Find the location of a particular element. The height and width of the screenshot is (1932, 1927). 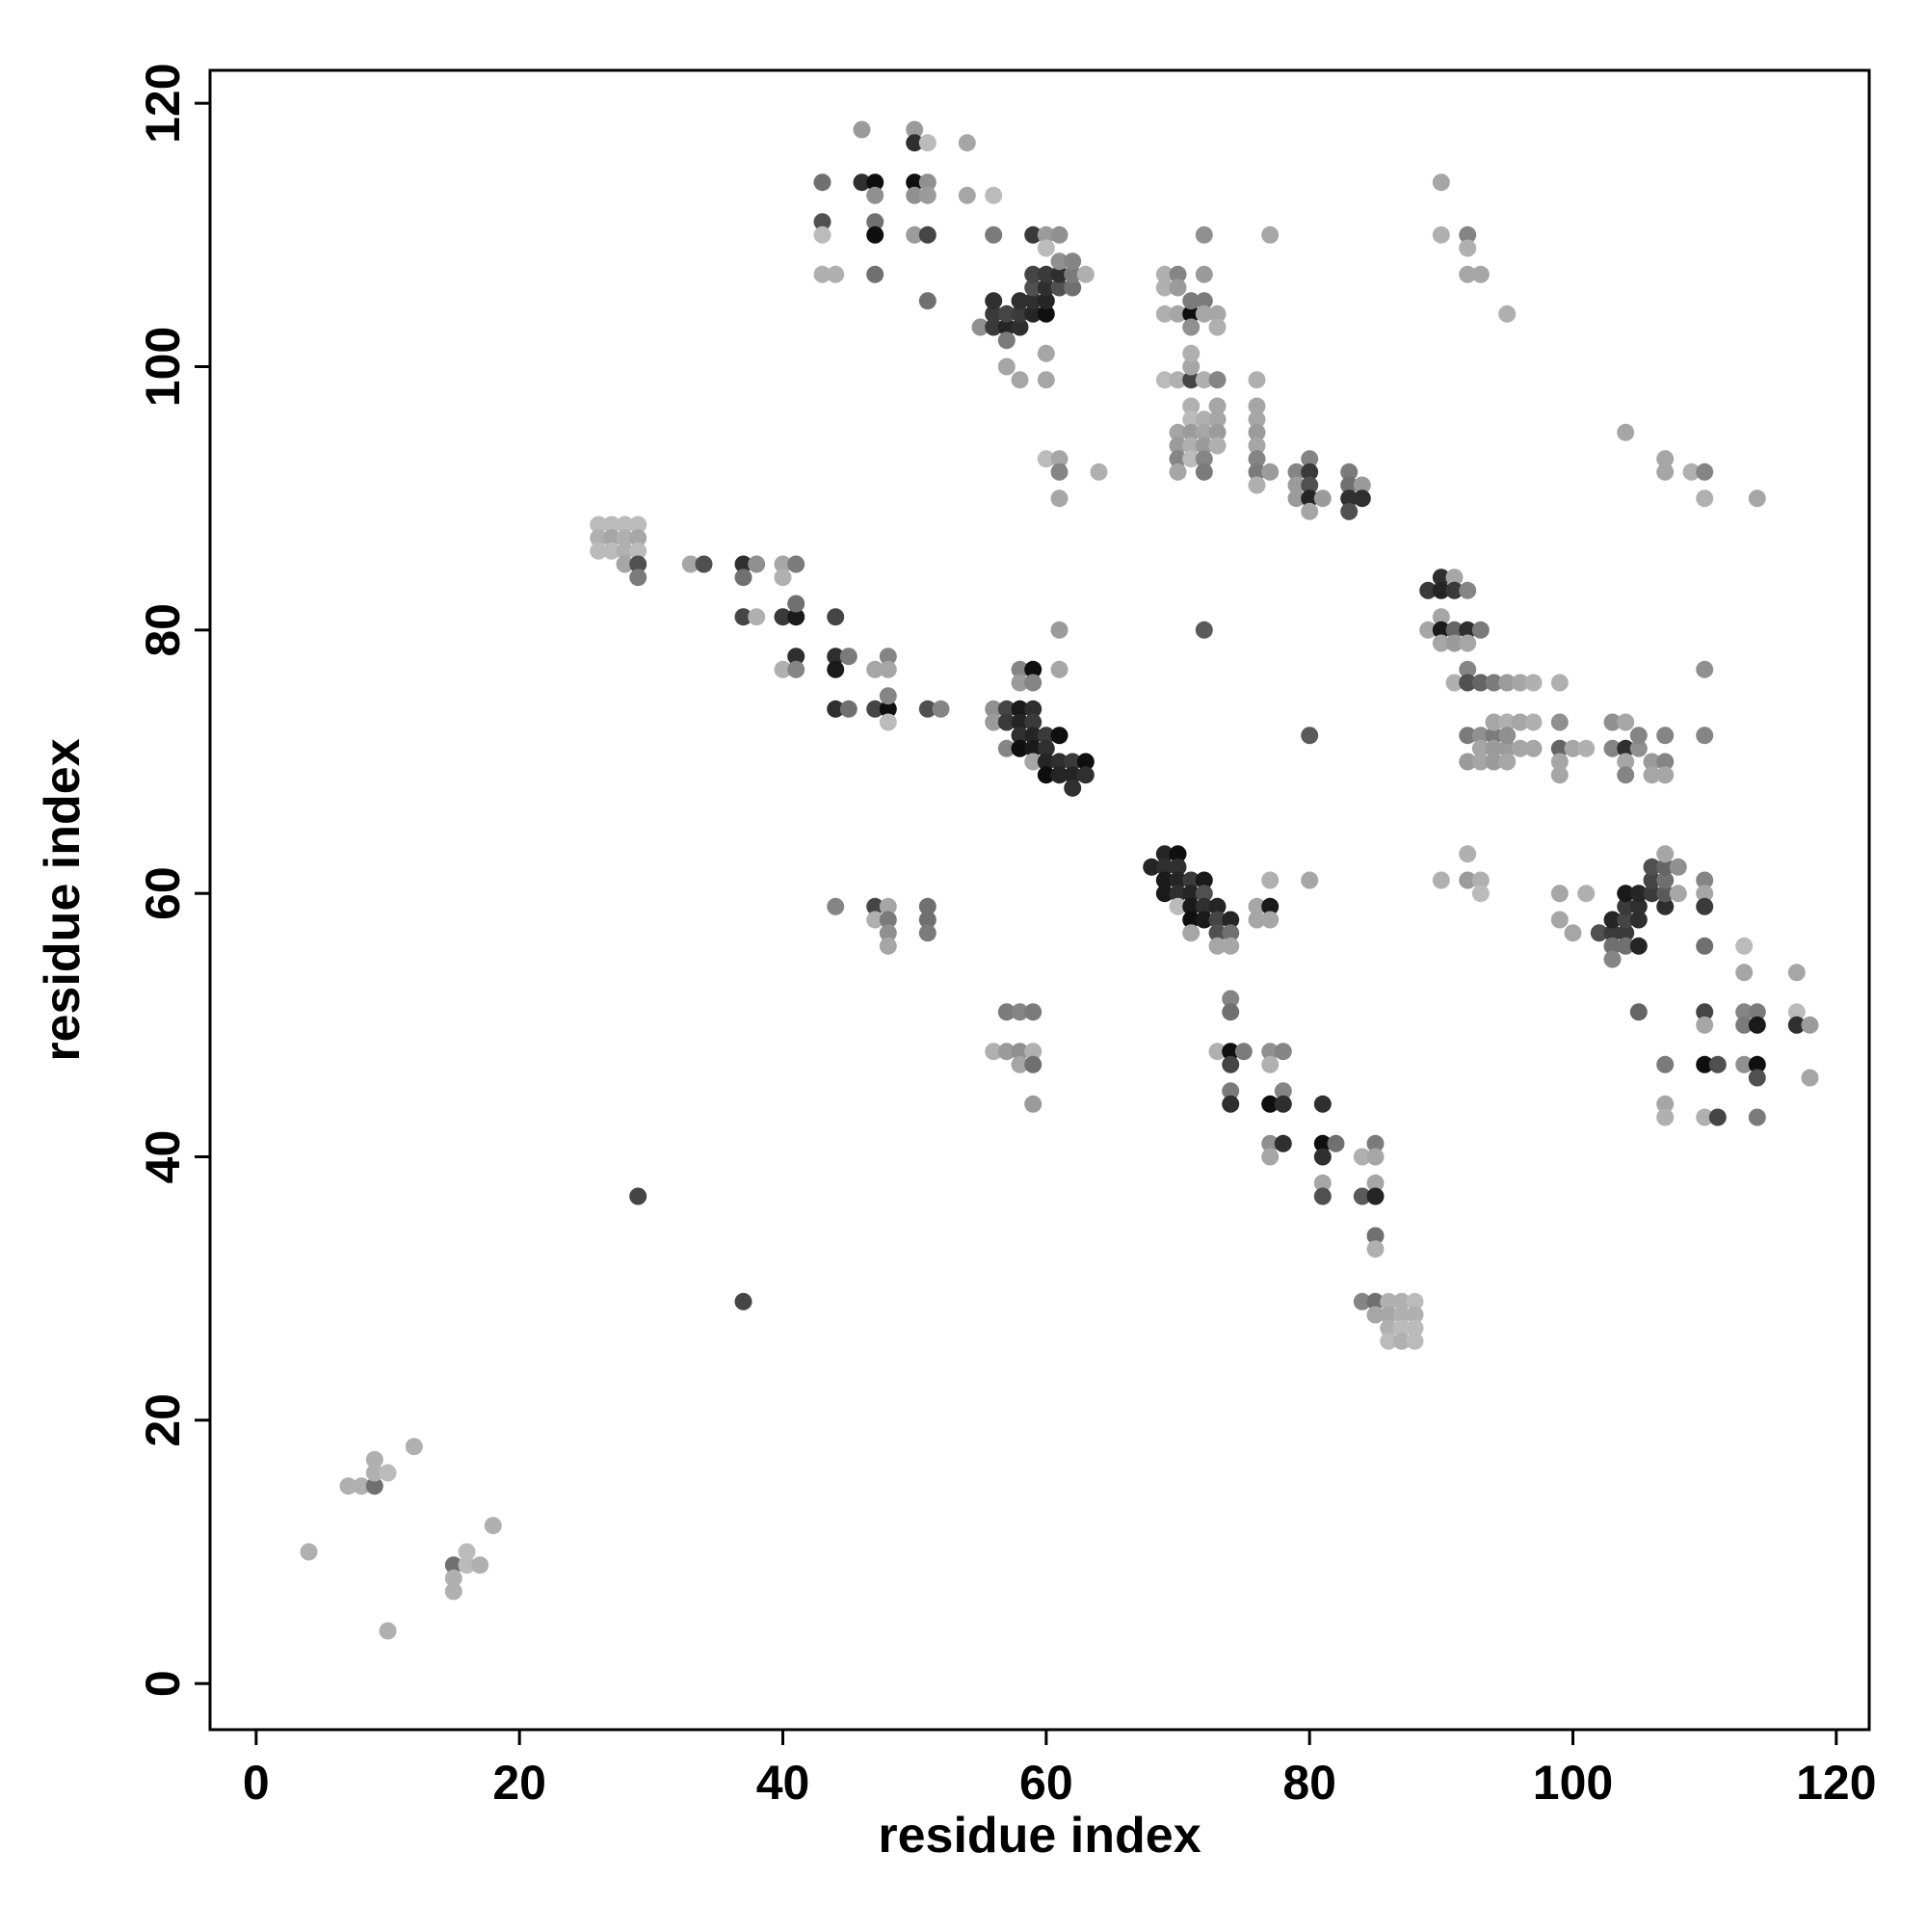

y-tick-label: 20 is located at coordinates (163, 1420).